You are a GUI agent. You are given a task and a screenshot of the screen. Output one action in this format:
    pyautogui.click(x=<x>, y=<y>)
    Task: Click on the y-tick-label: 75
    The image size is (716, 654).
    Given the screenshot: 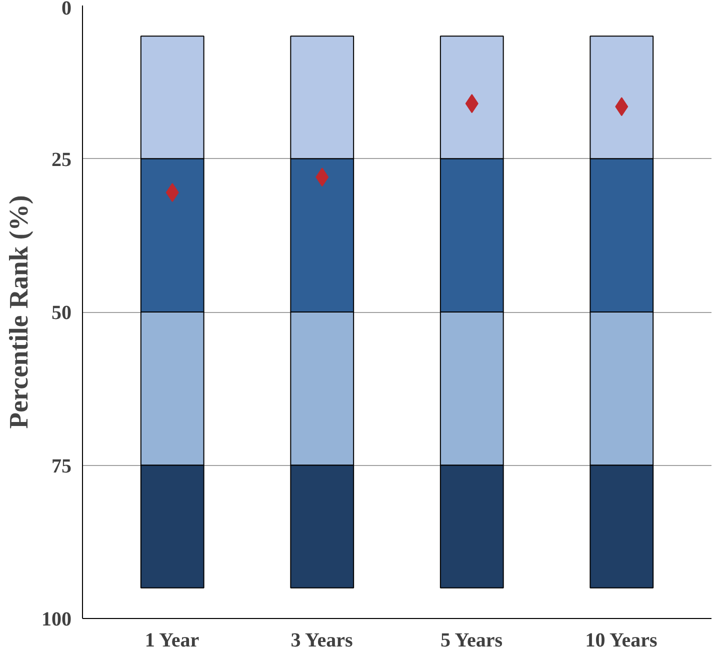 What is the action you would take?
    pyautogui.click(x=62, y=466)
    